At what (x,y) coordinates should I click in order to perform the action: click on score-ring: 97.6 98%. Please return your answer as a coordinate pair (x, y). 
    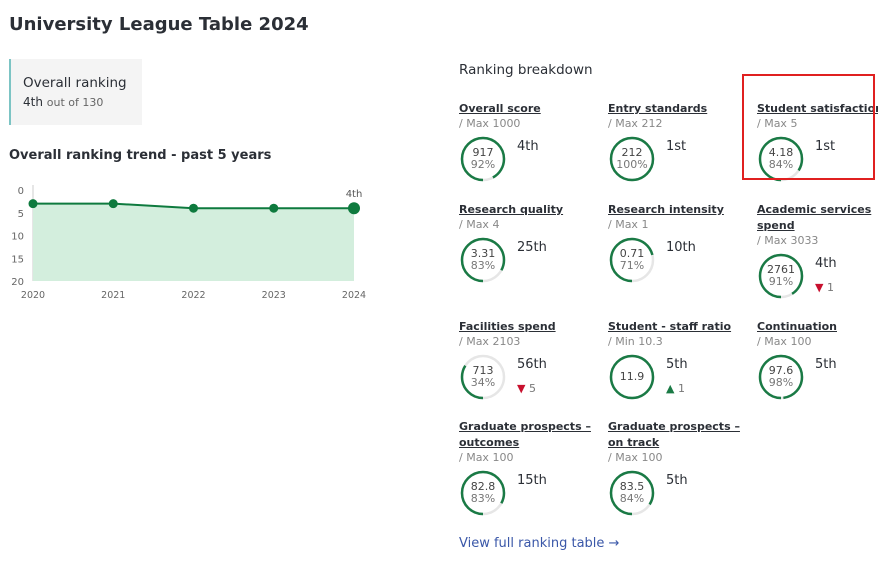
    Looking at the image, I should click on (781, 377).